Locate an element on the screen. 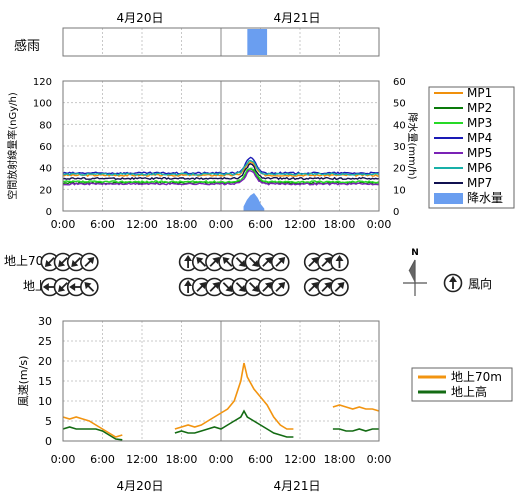 This screenshot has width=520, height=500. legend-text: MP6 is located at coordinates (479, 168).